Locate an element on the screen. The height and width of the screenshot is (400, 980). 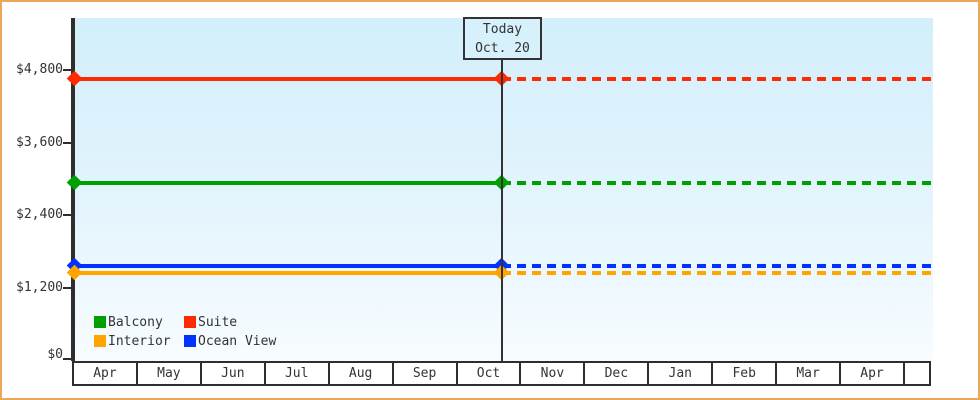
legend-swatch-suite is located at coordinates (190, 322).